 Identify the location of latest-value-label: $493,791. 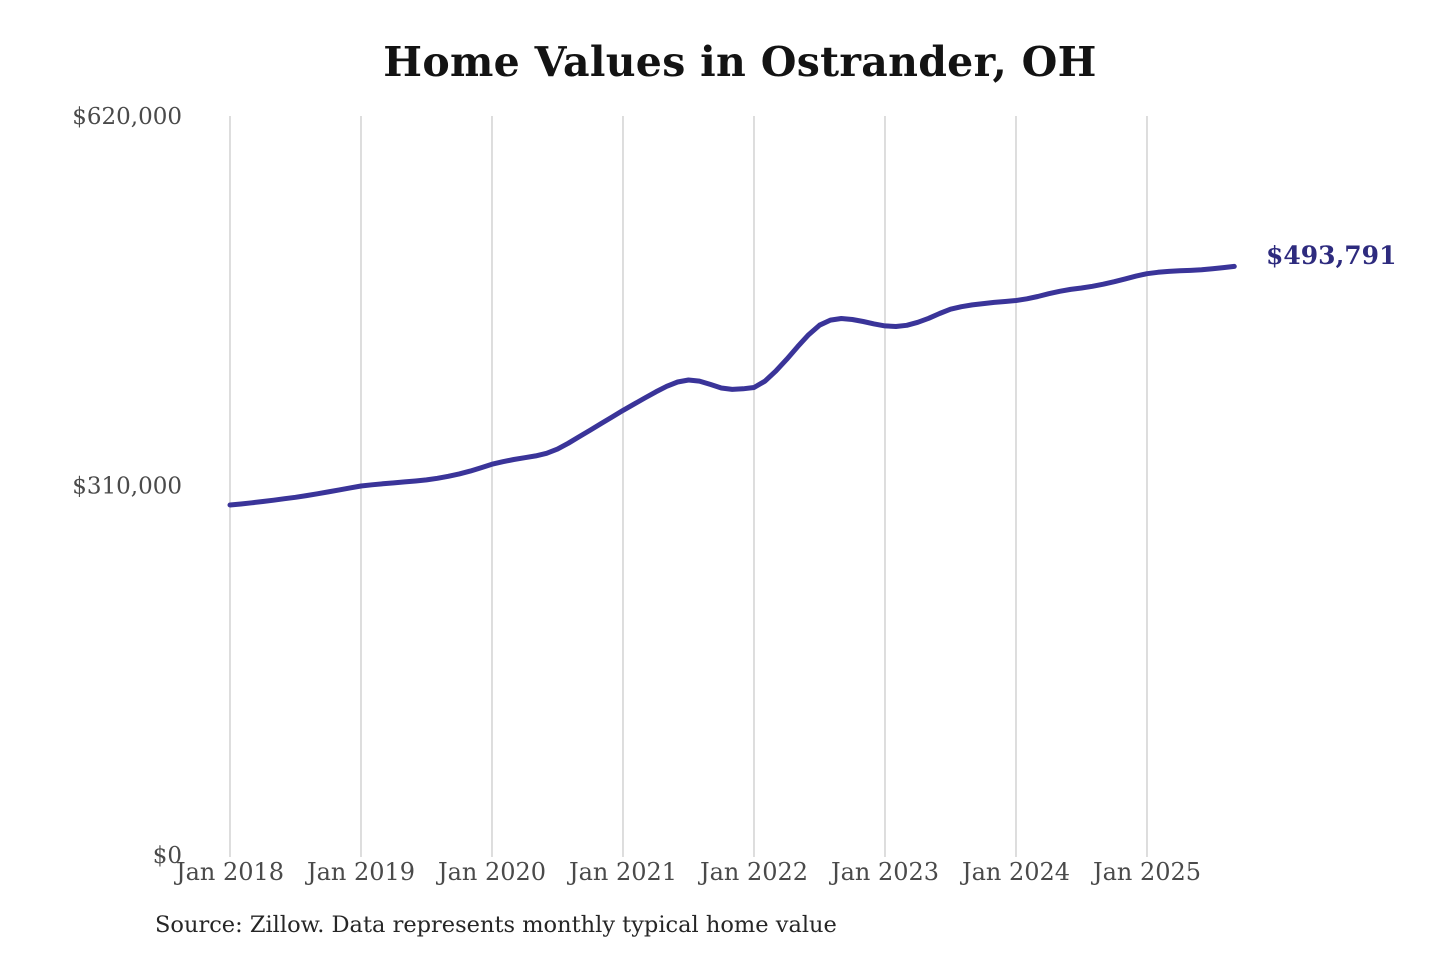
(1331, 255).